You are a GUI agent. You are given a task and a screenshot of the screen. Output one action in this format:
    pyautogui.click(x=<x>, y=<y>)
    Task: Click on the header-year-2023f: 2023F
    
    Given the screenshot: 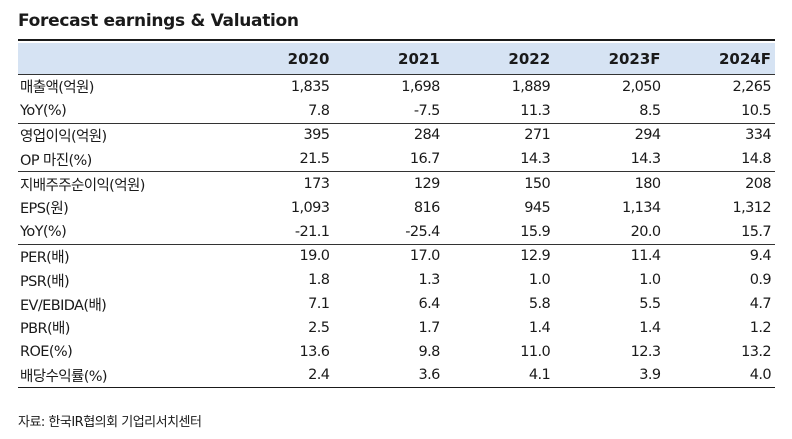 What is the action you would take?
    pyautogui.click(x=609, y=59)
    